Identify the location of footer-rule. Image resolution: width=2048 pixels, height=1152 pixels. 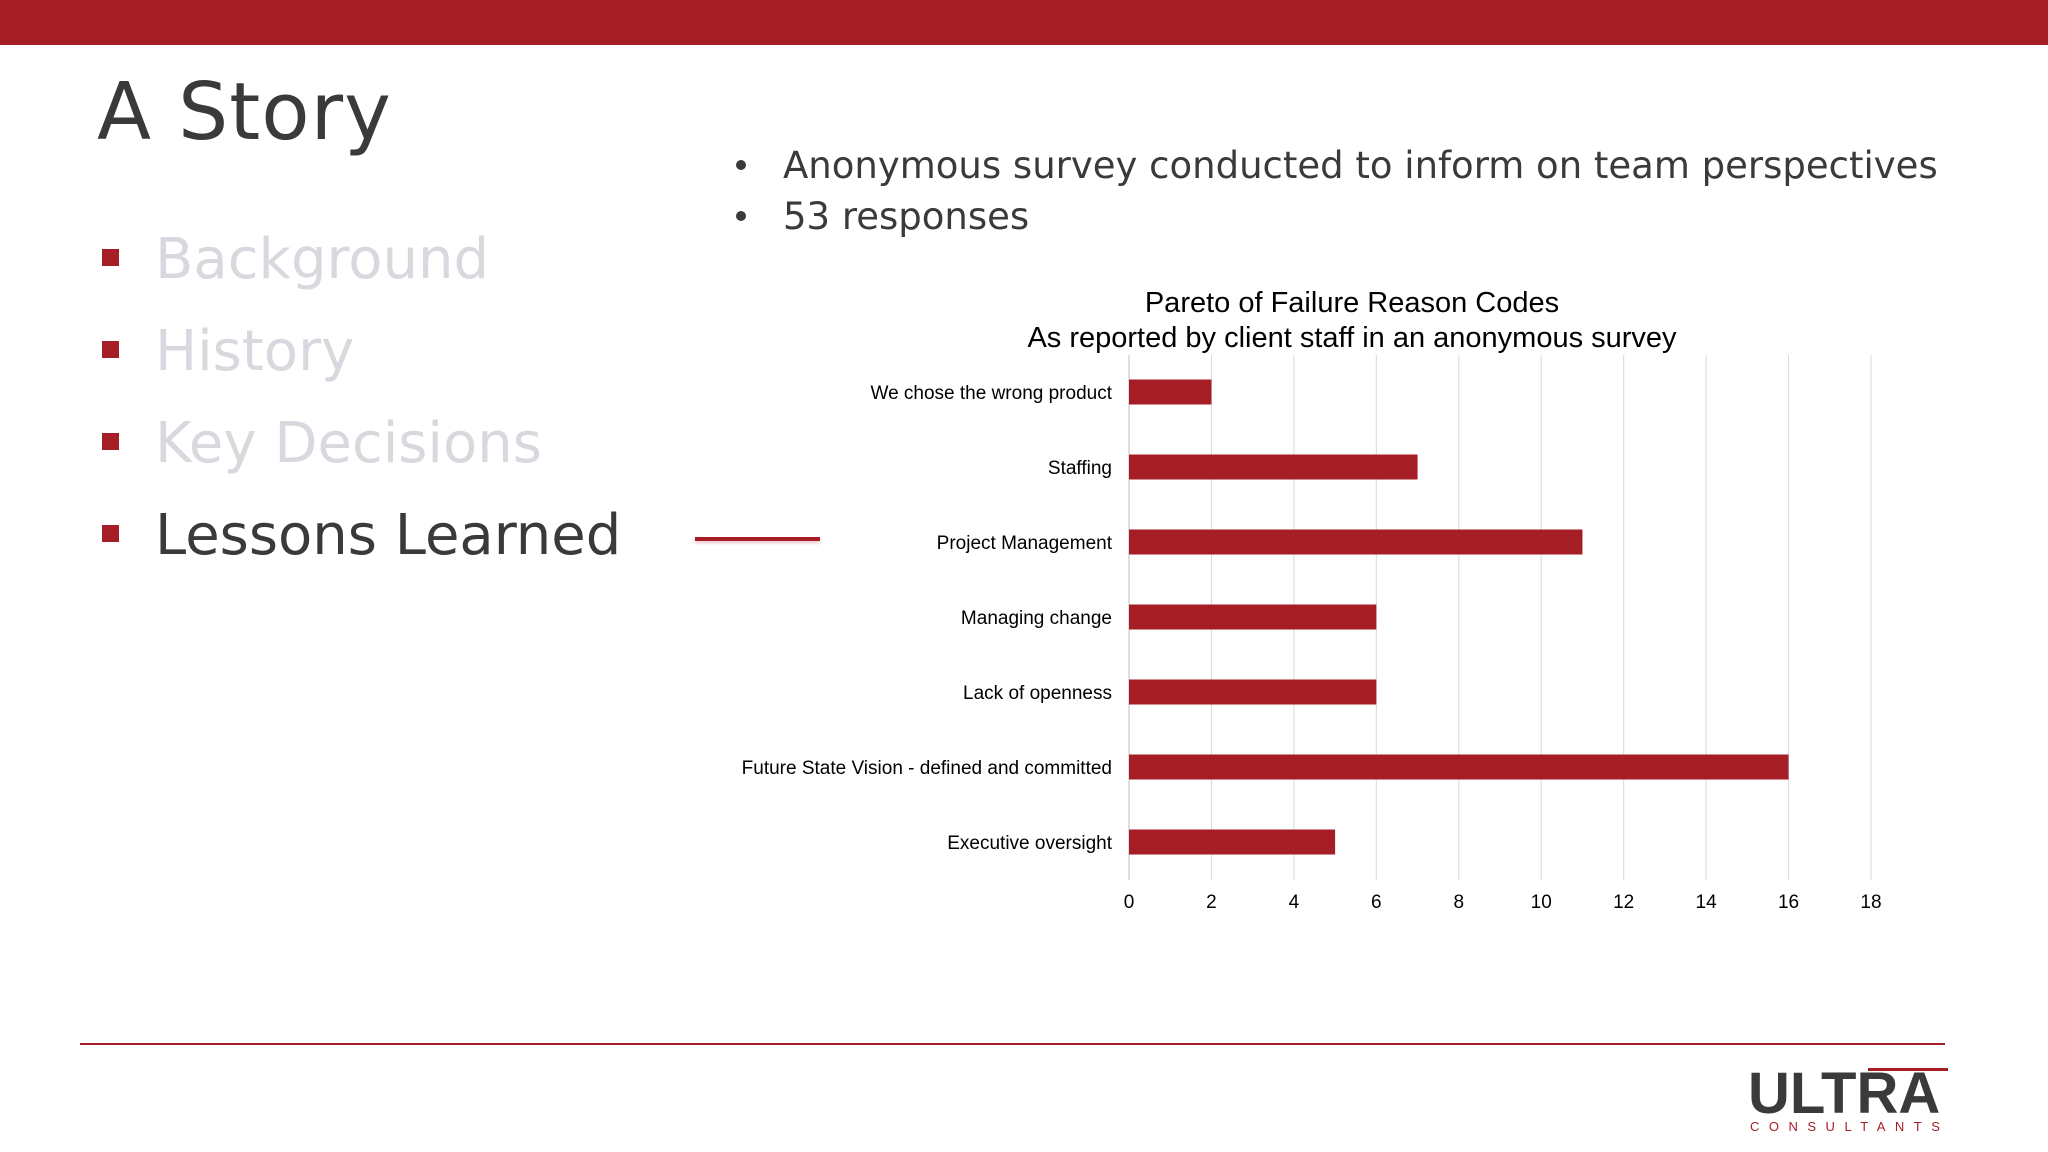
(1012, 1044).